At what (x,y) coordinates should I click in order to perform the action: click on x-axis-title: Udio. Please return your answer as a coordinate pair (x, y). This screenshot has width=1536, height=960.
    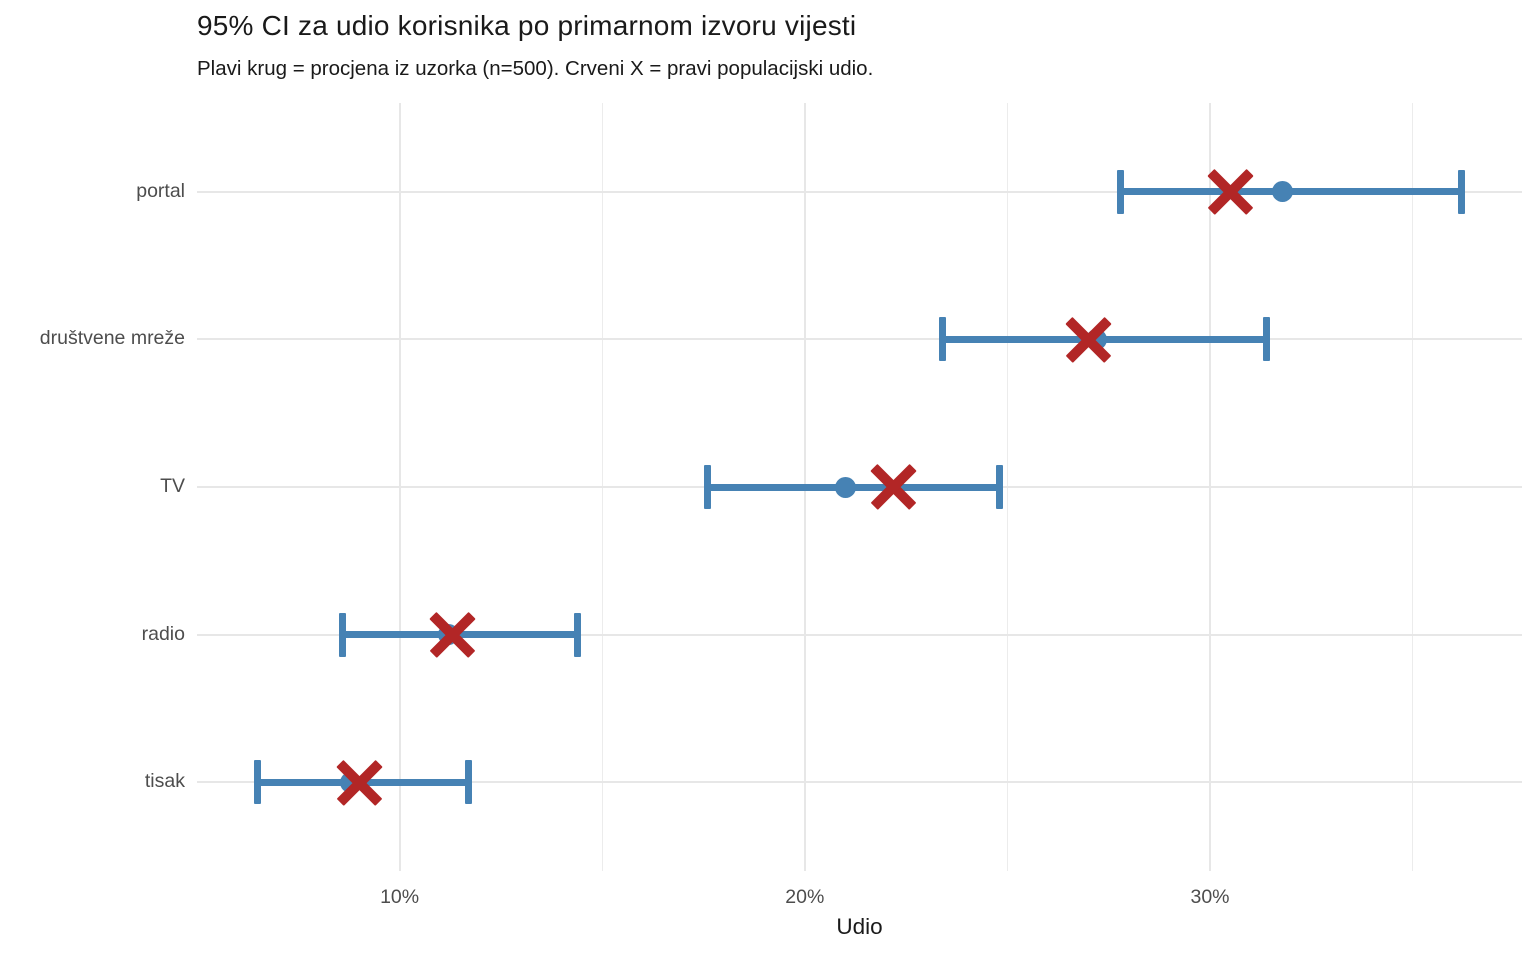
    Looking at the image, I should click on (859, 926).